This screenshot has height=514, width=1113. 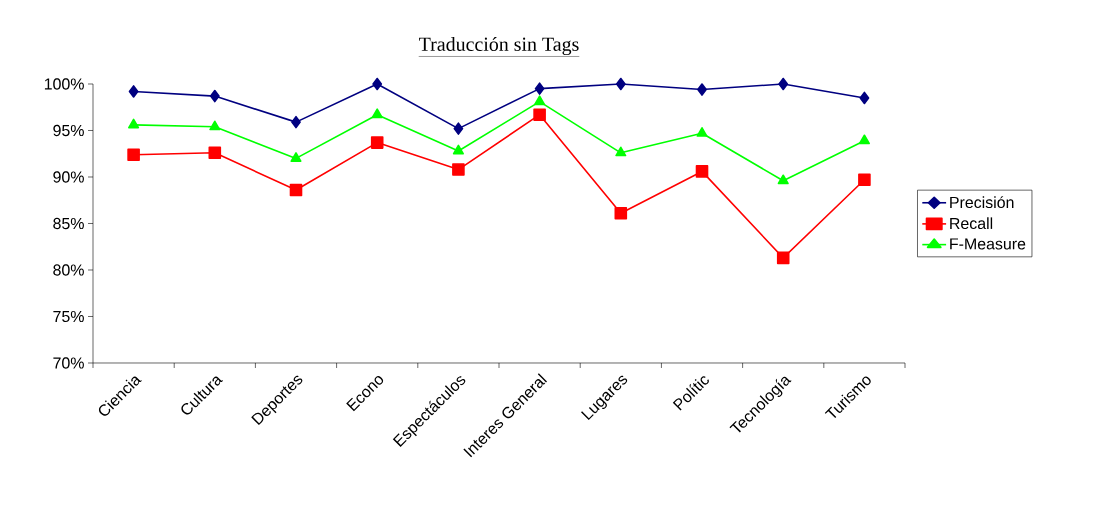 I want to click on chart-title: Traducción sin Tags, so click(x=499, y=46).